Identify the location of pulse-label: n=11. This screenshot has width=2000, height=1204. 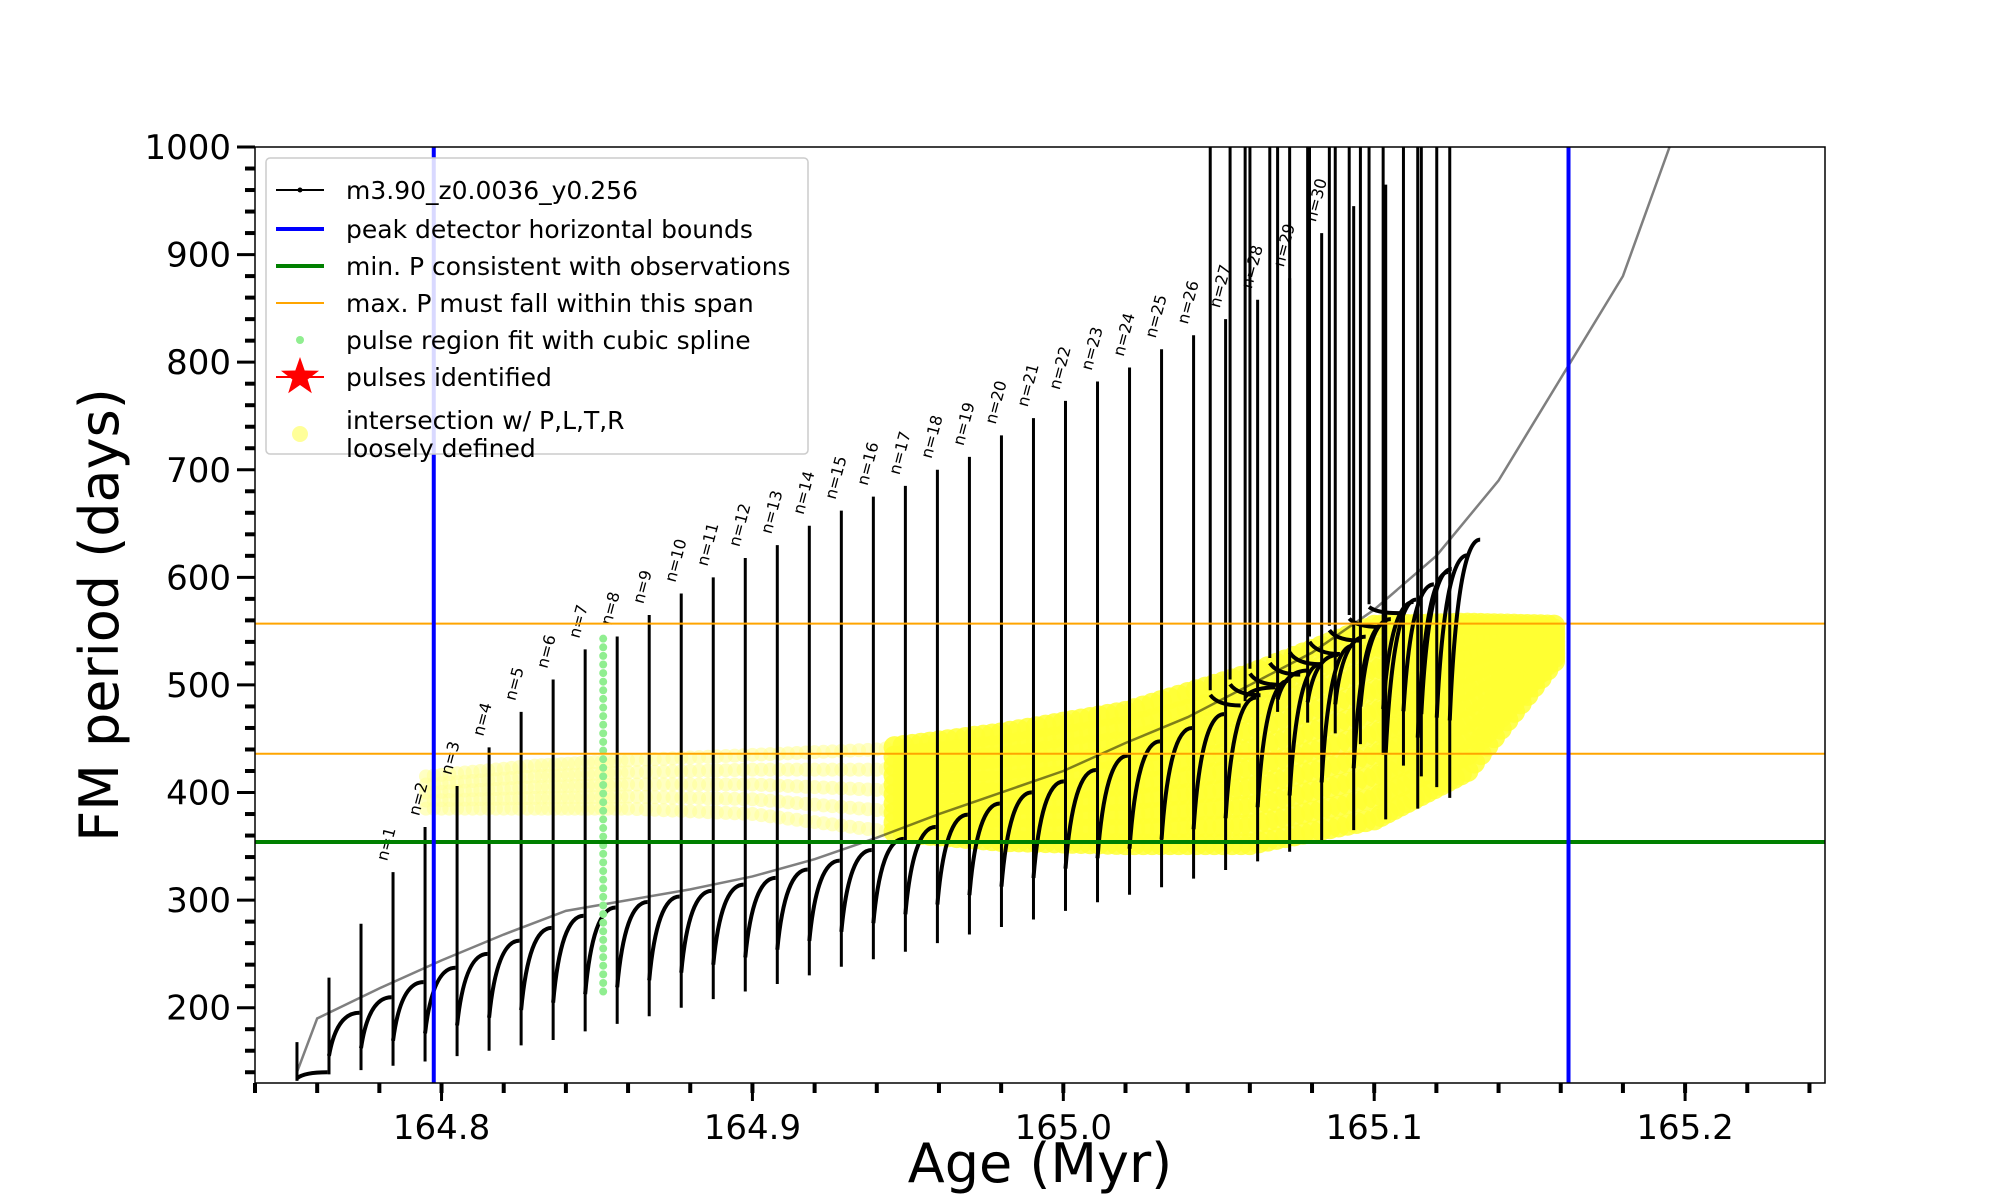
(708, 544).